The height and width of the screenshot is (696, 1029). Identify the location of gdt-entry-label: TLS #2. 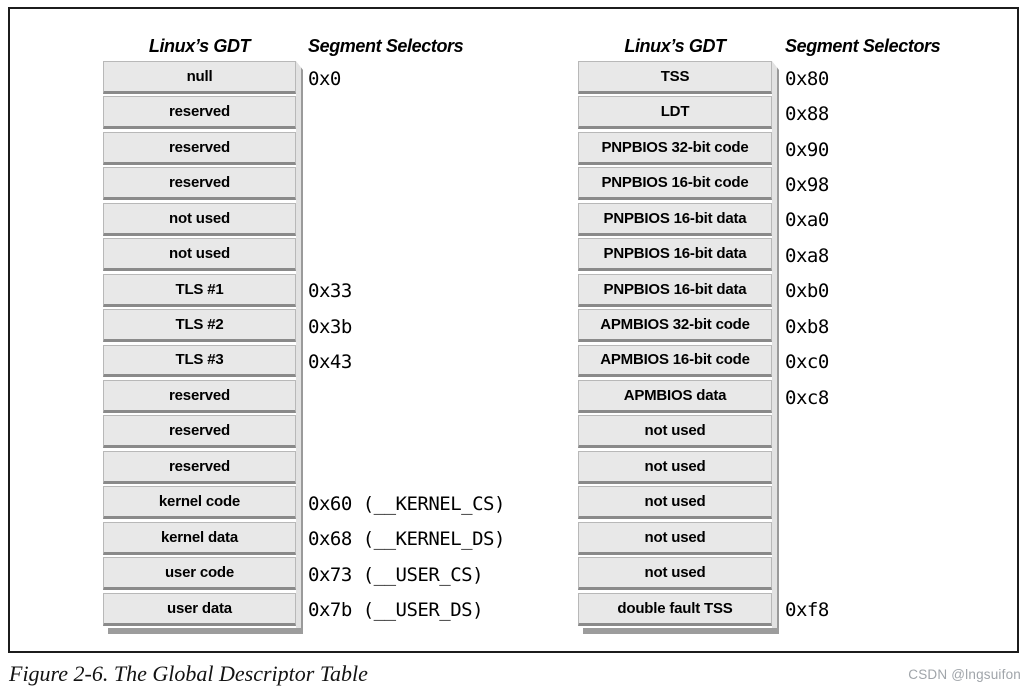
(199, 325).